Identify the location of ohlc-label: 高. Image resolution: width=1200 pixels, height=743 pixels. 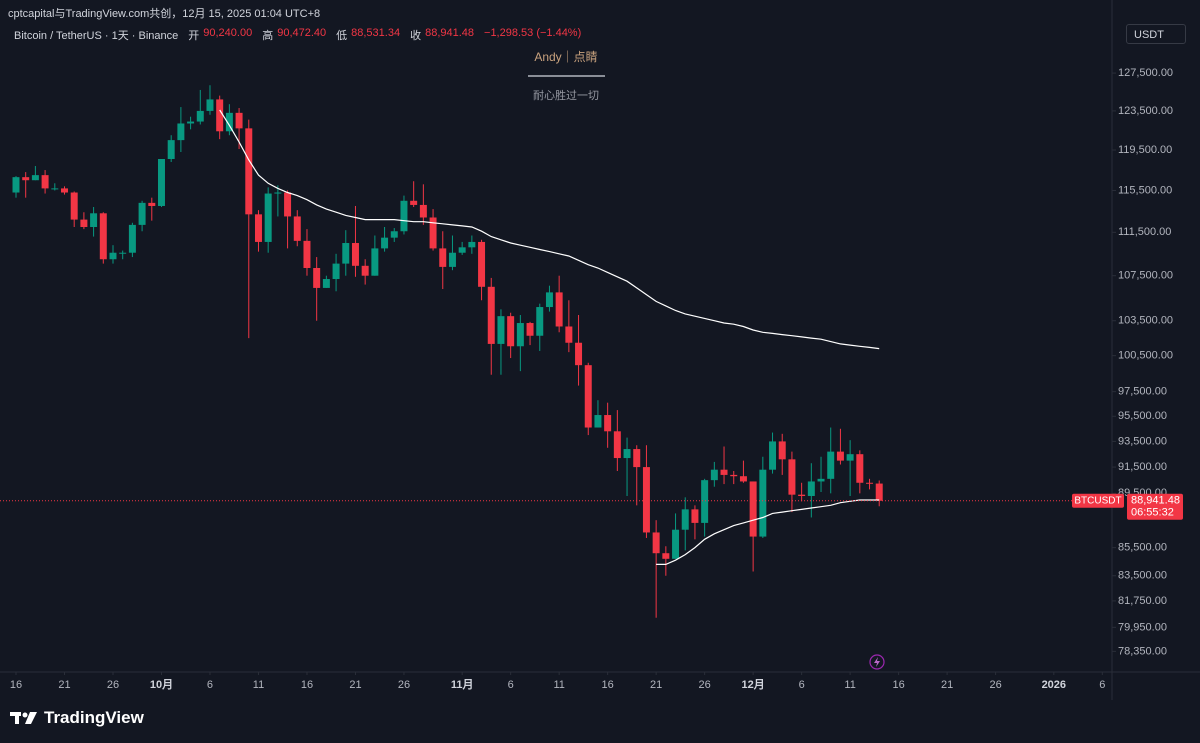
(268, 36).